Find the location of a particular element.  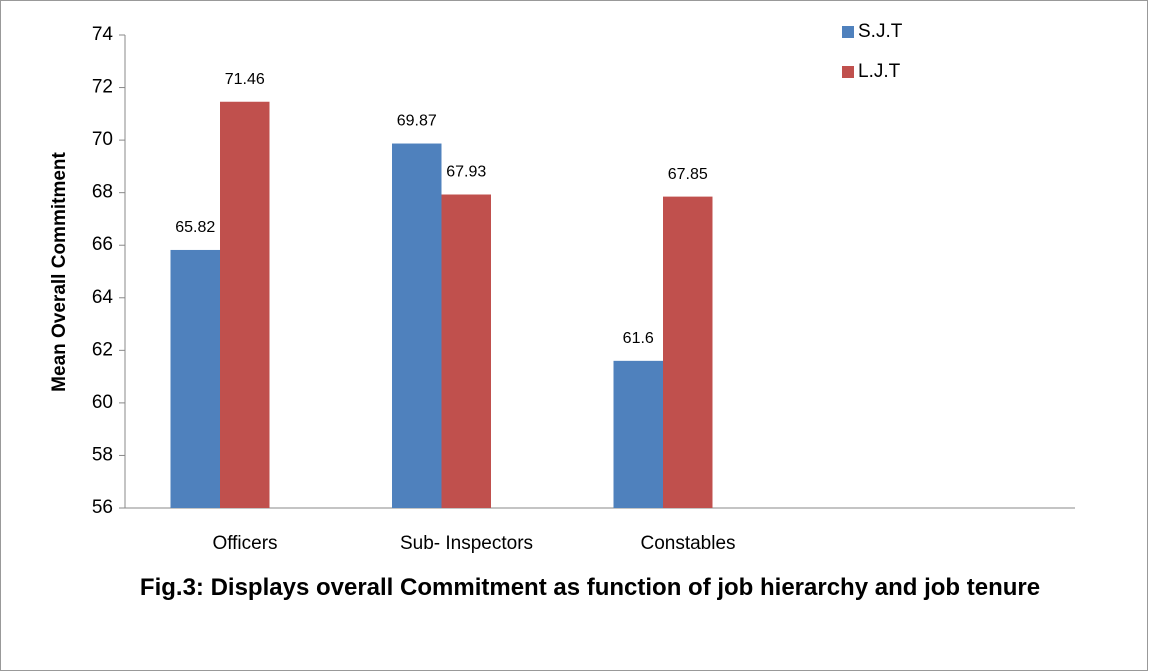

y-tick-label: 62 is located at coordinates (102, 349).